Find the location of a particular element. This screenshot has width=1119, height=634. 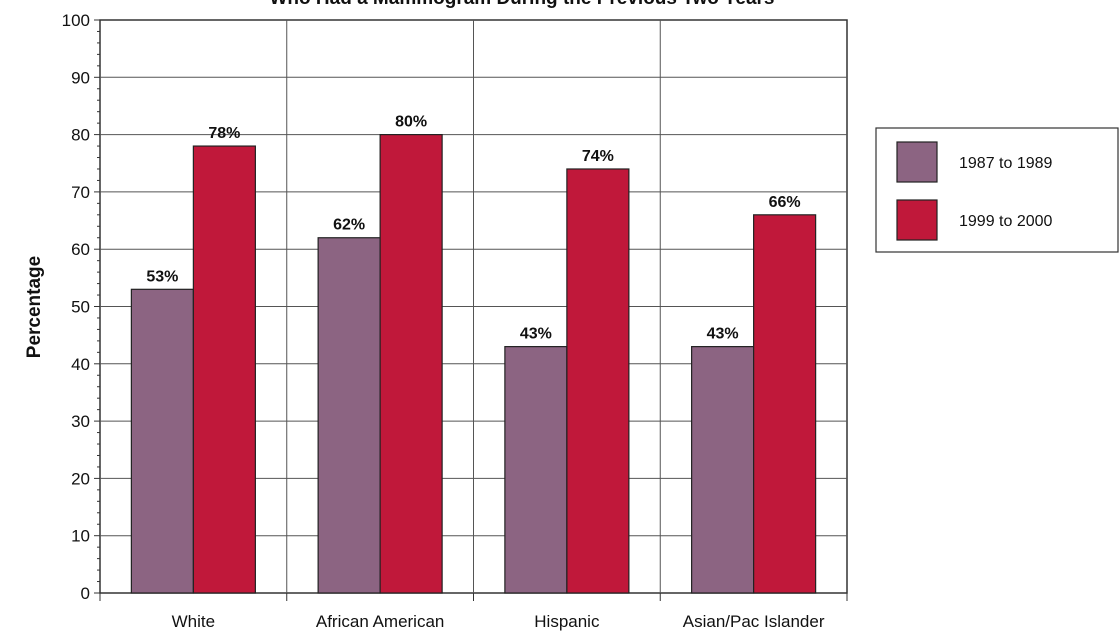

y-tick-label: 50 is located at coordinates (80, 307).